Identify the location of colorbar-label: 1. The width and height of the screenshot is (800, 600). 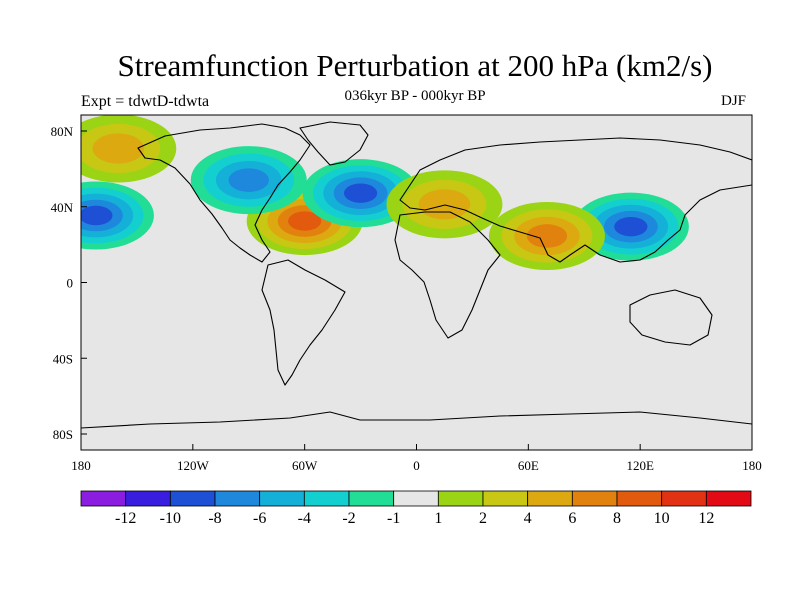
(438, 518).